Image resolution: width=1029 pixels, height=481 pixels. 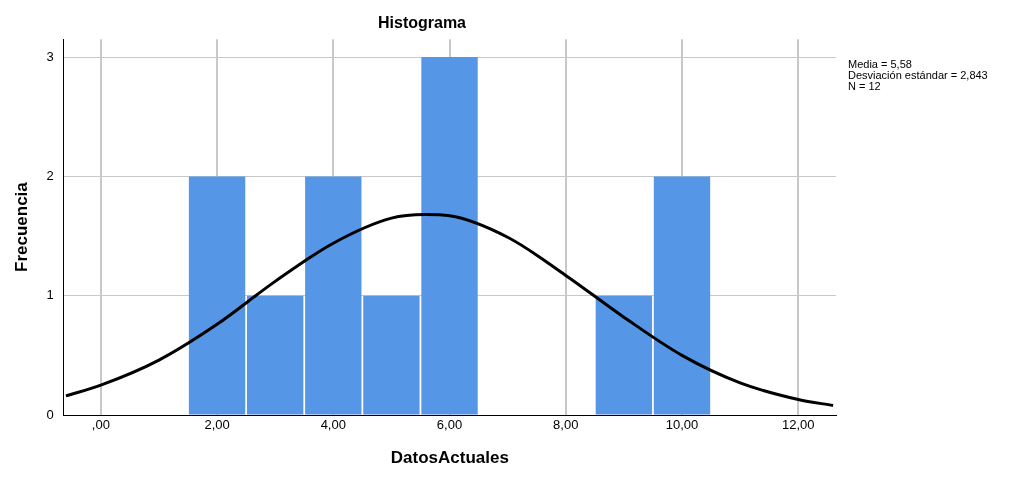 I want to click on y-axis-title: Frecuencia, so click(x=21, y=226).